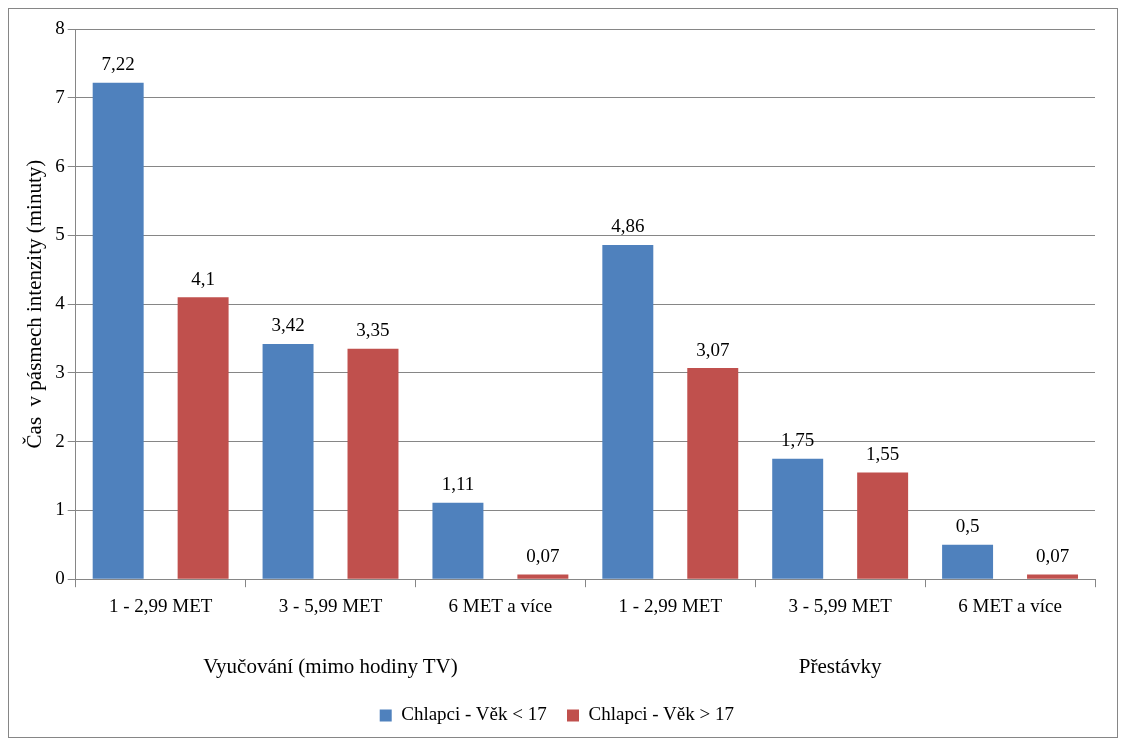 This screenshot has width=1126, height=746. I want to click on y-tick-label: 0, so click(60, 578).